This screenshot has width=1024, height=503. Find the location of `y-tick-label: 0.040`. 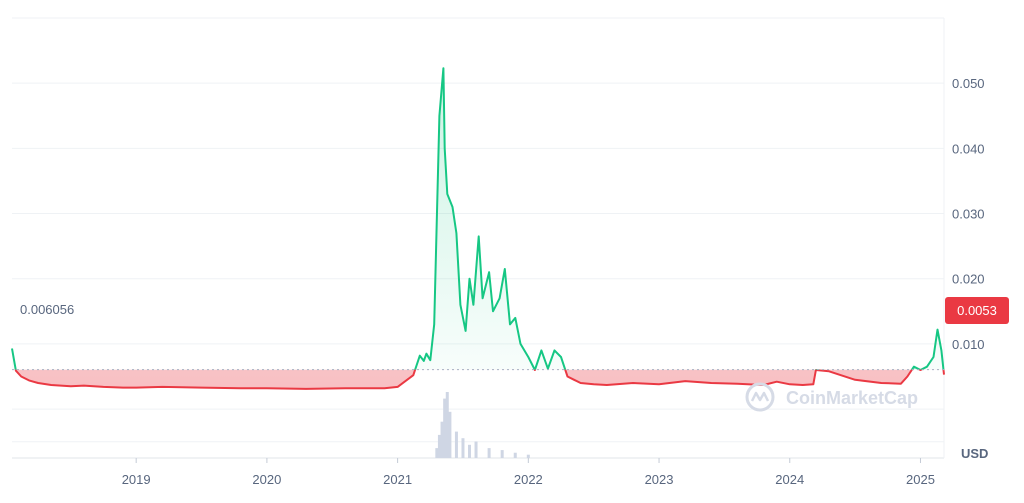

y-tick-label: 0.040 is located at coordinates (968, 148).